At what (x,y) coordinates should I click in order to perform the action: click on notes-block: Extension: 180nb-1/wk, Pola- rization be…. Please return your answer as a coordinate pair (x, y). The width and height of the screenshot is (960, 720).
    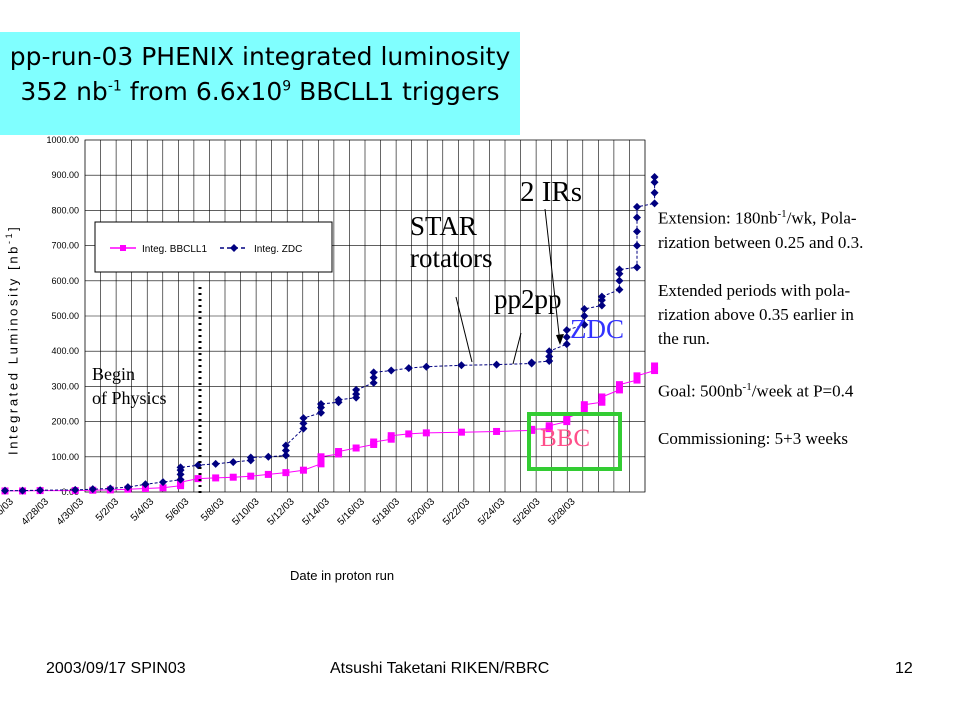
    Looking at the image, I should click on (760, 326).